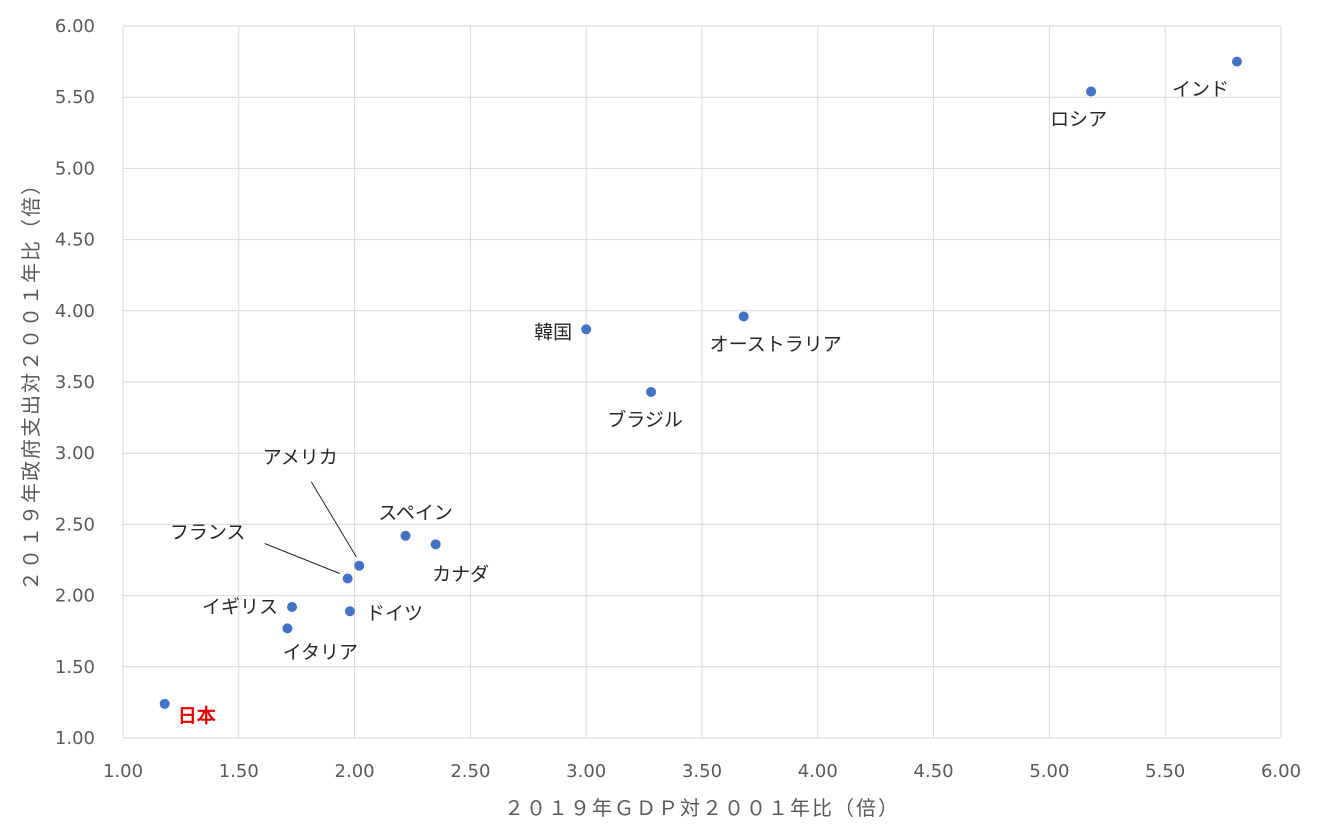 The width and height of the screenshot is (1320, 835). Describe the element at coordinates (300, 458) in the screenshot. I see `point-label: アメリカ` at that location.